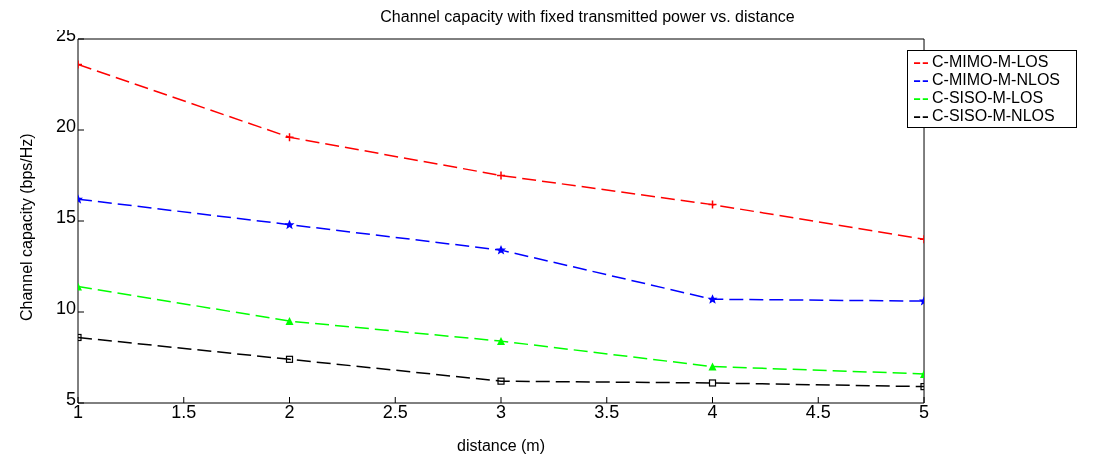 The height and width of the screenshot is (469, 1115). I want to click on x-tick-label: 4.5, so click(818, 411).